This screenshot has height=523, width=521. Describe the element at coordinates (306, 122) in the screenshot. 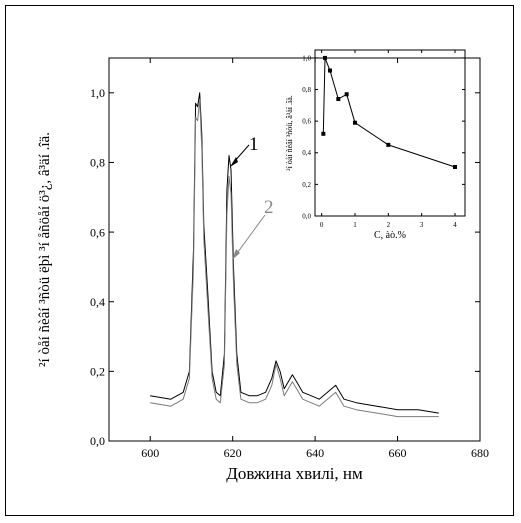

I see `inset-y-tick-label: 0,6` at that location.